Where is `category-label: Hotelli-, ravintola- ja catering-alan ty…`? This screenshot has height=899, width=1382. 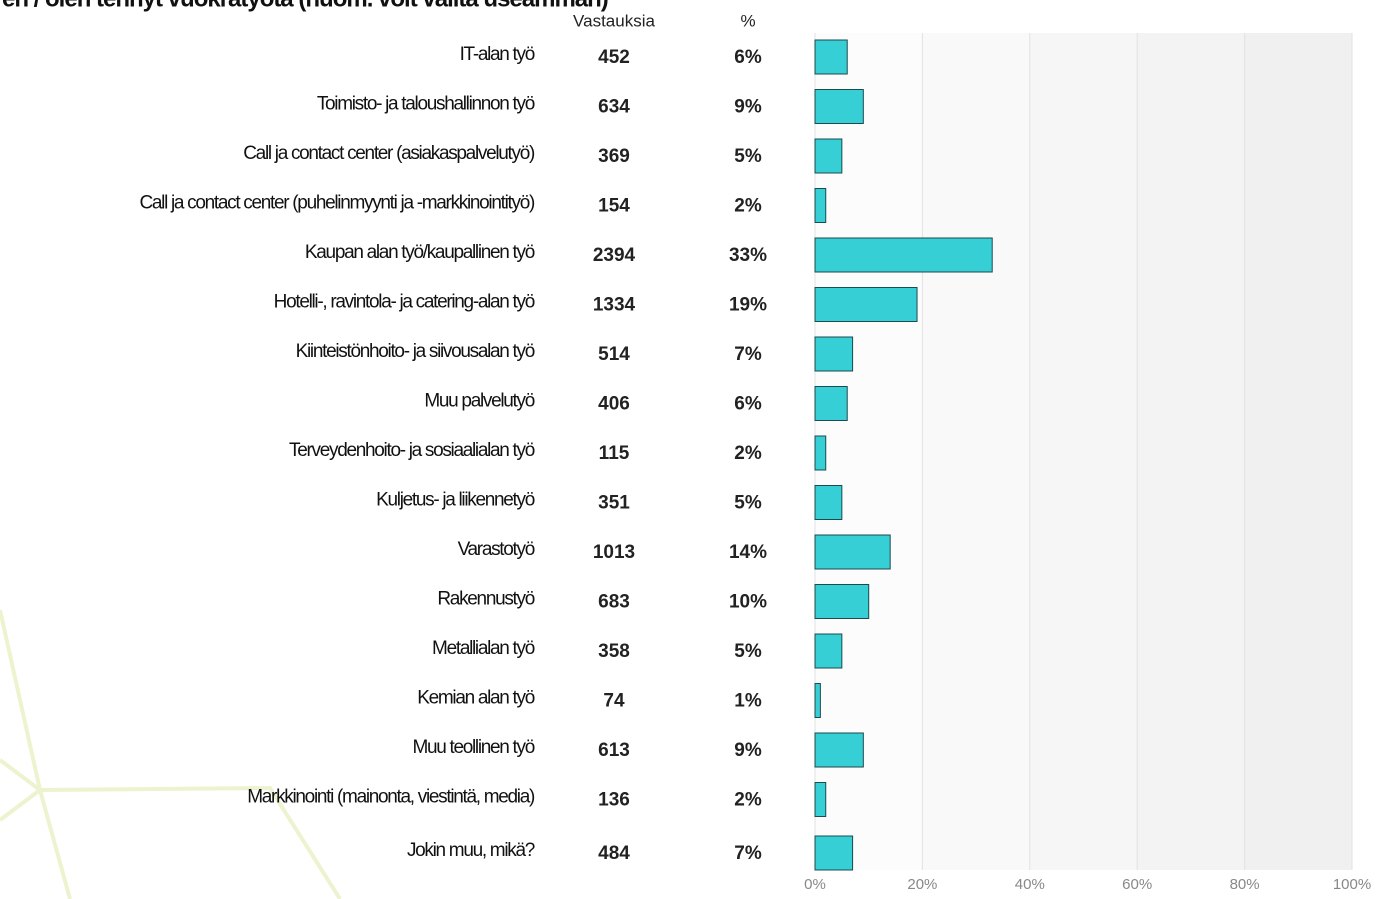 category-label: Hotelli-, ravintola- ja catering-alan ty… is located at coordinates (404, 302).